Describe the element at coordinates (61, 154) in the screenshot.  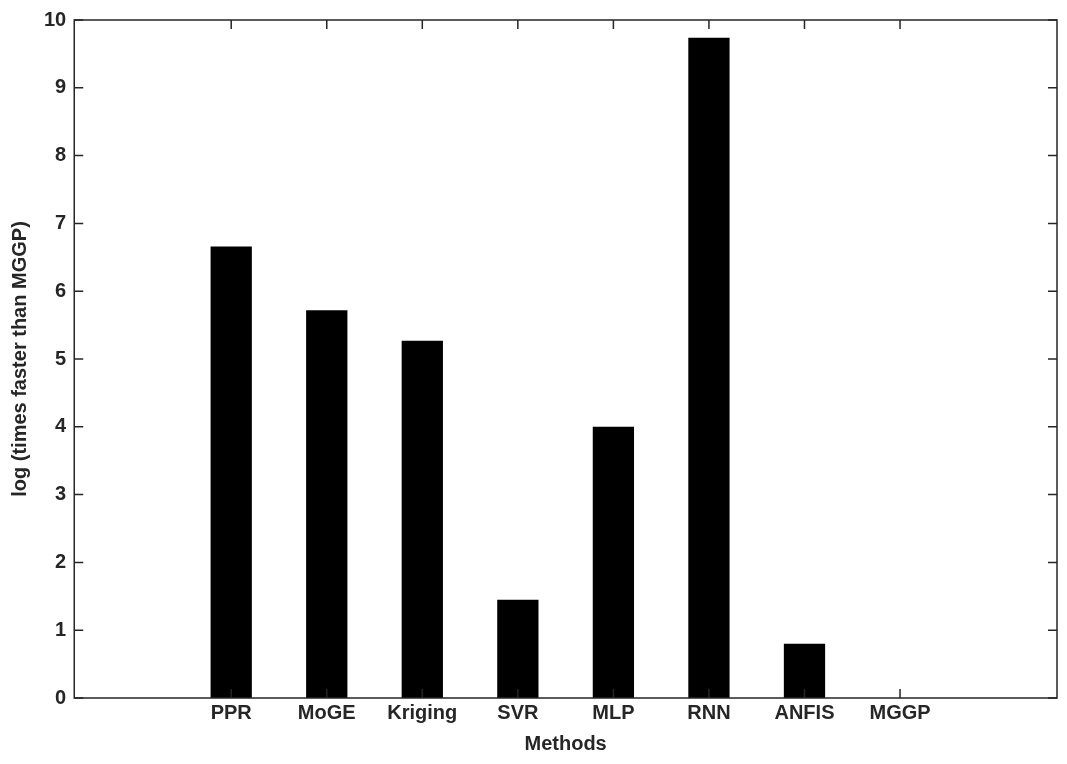
I see `y-tick-label: 8` at that location.